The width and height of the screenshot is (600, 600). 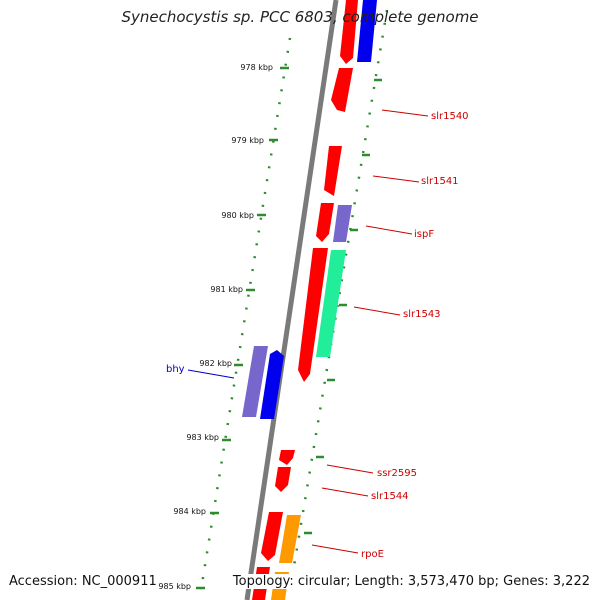 I want to click on gene-label-rpoE: rpoE, so click(x=372, y=554).